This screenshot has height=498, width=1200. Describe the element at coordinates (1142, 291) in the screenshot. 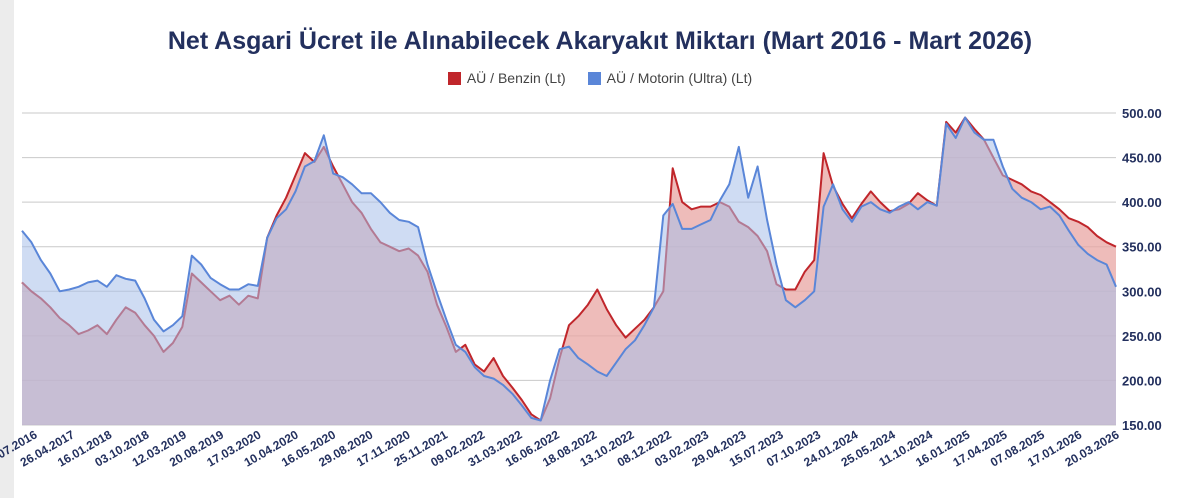

I see `y-tick-label: 300.00` at that location.